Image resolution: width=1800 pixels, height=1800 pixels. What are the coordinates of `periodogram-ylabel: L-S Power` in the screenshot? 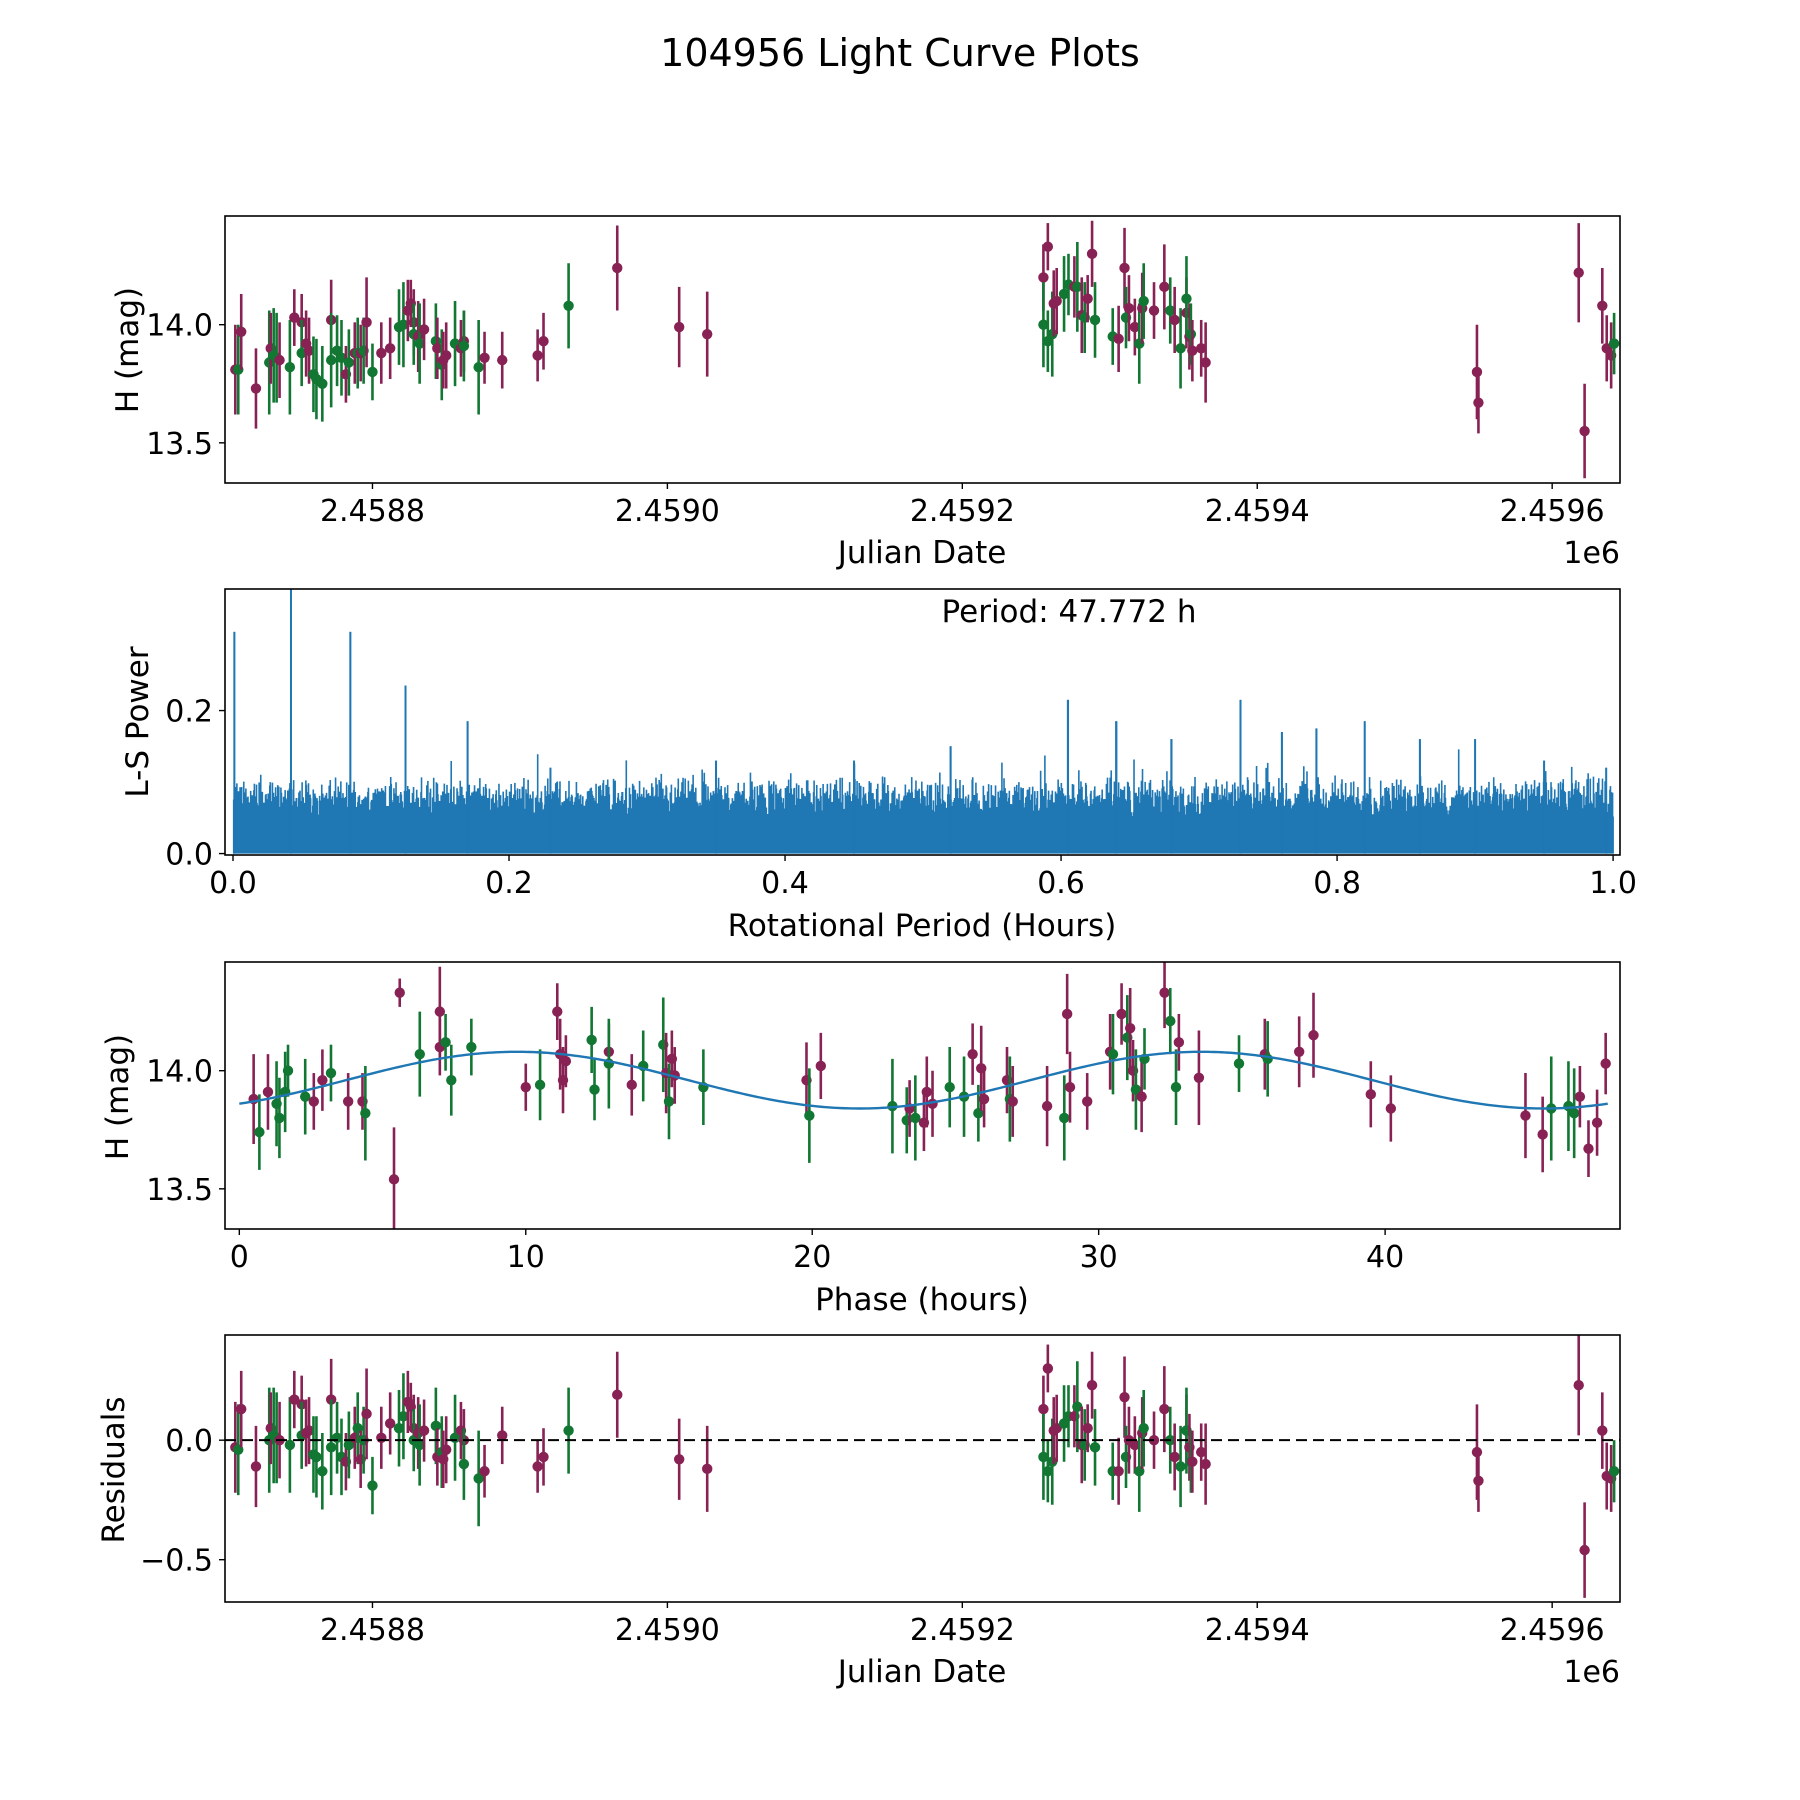 It's located at (138, 721).